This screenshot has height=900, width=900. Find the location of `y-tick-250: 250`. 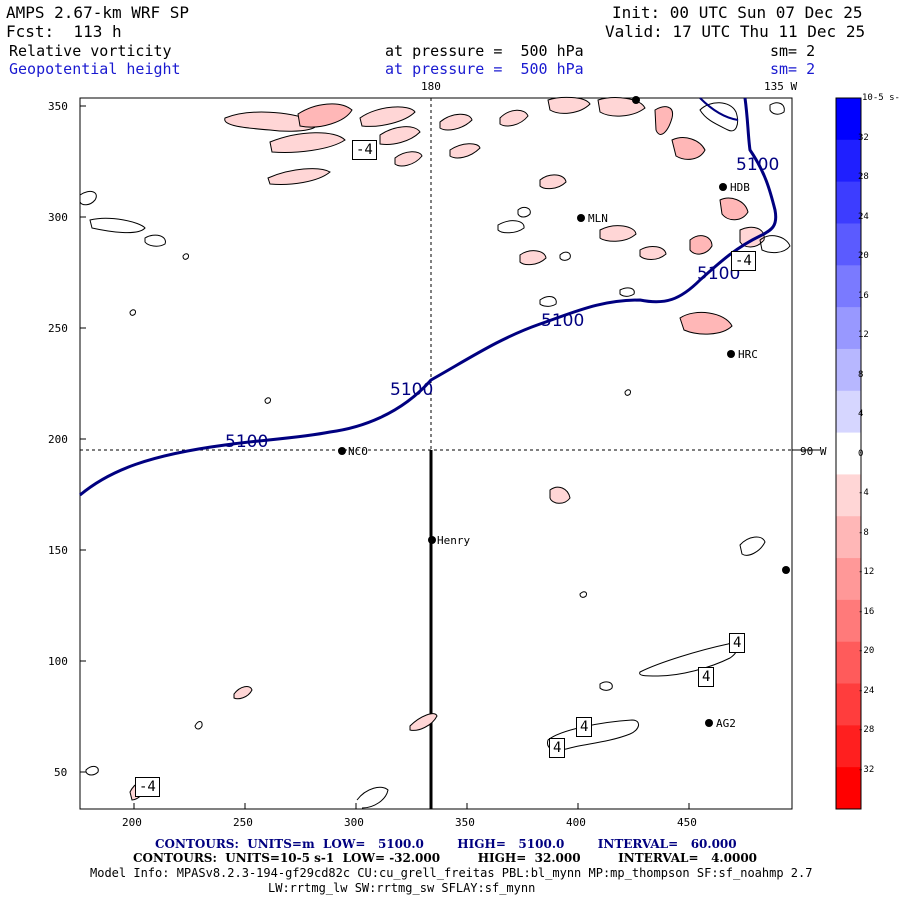

y-tick-250: 250 is located at coordinates (58, 328).